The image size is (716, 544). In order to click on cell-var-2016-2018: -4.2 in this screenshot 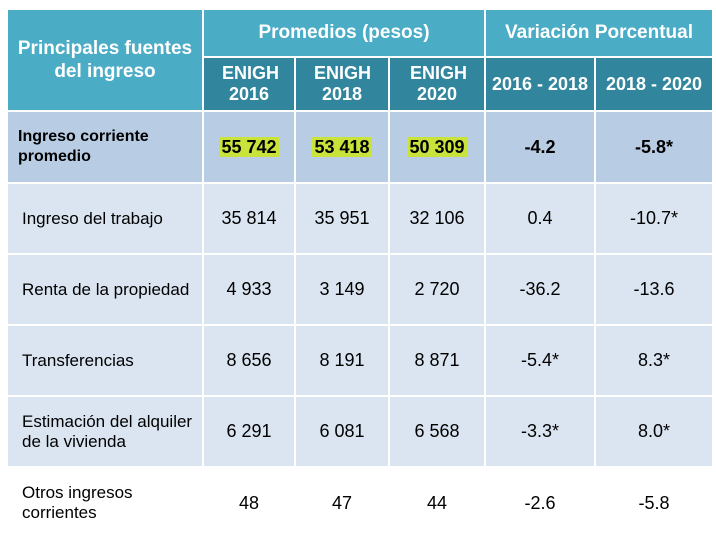, I will do `click(540, 147)`.